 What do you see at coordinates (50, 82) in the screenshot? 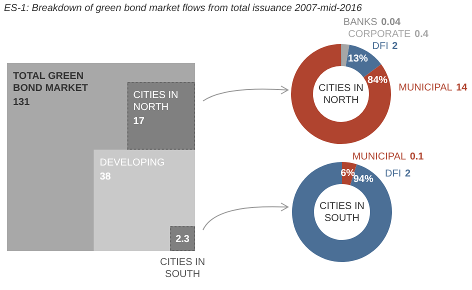
I see `category-label: TOTAL GREEN BOND MARKET` at bounding box center [50, 82].